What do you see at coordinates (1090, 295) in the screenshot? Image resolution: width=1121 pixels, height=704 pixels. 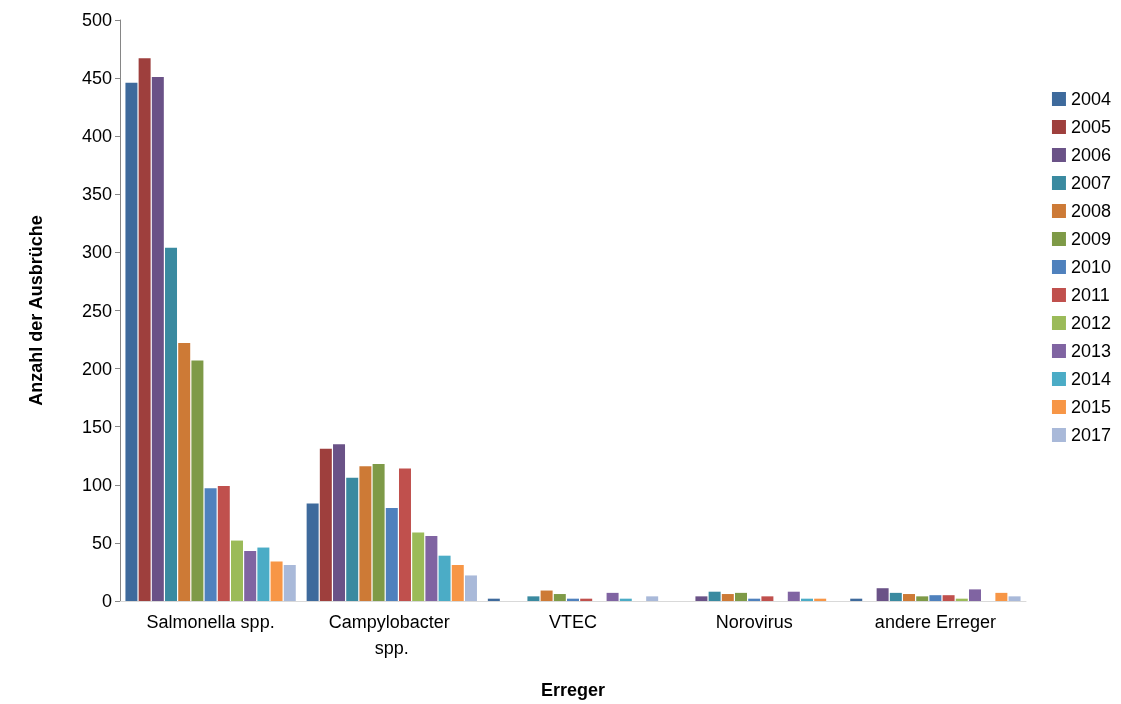 I see `legend-label: 2011` at bounding box center [1090, 295].